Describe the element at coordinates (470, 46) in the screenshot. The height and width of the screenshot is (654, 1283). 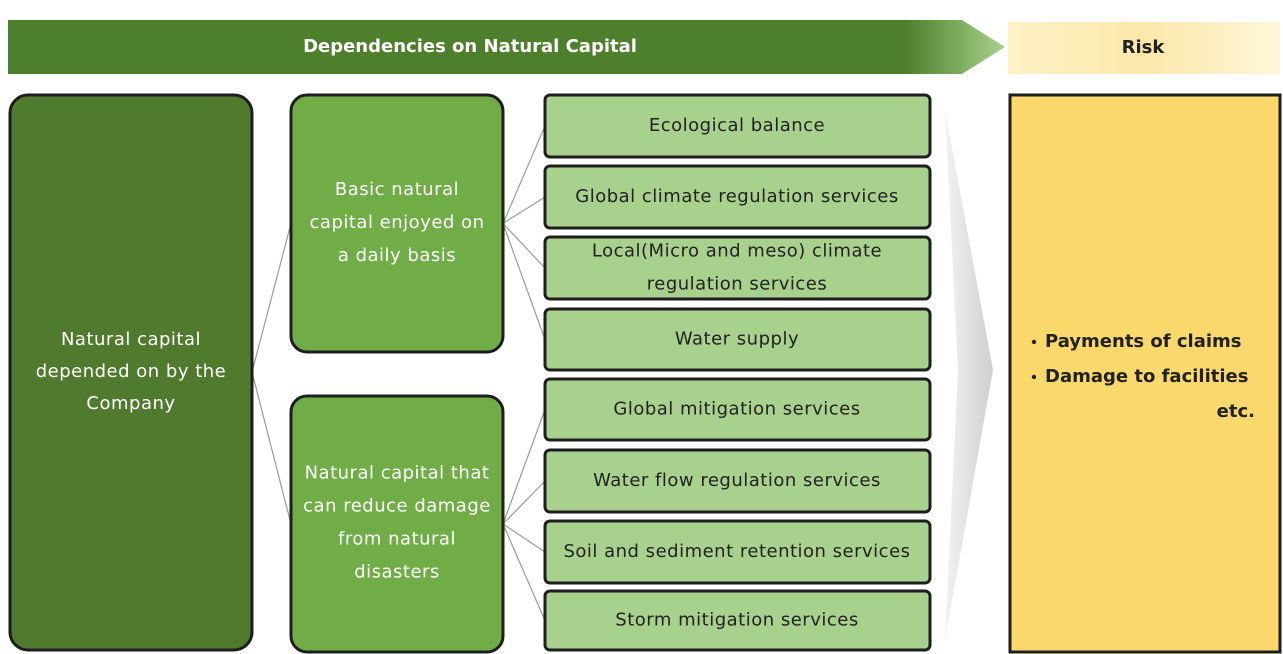
I see `header-title: Dependencies on Natural Capital` at that location.